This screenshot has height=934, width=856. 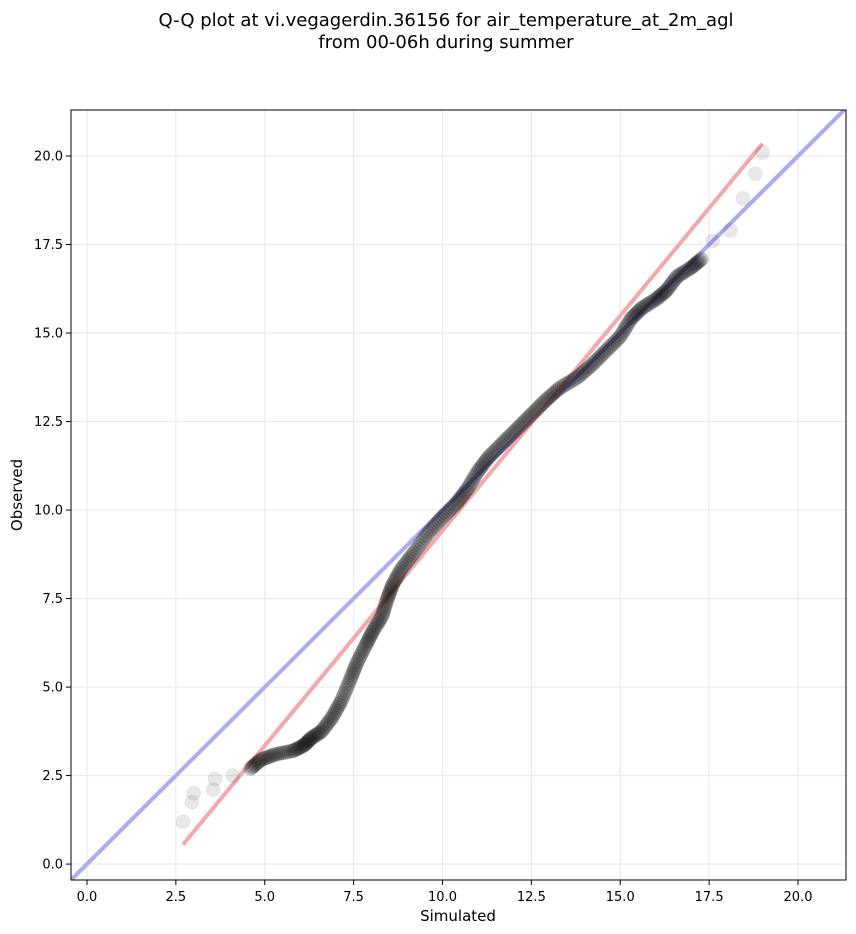 I want to click on y-axis-label: Observed, so click(x=17, y=495).